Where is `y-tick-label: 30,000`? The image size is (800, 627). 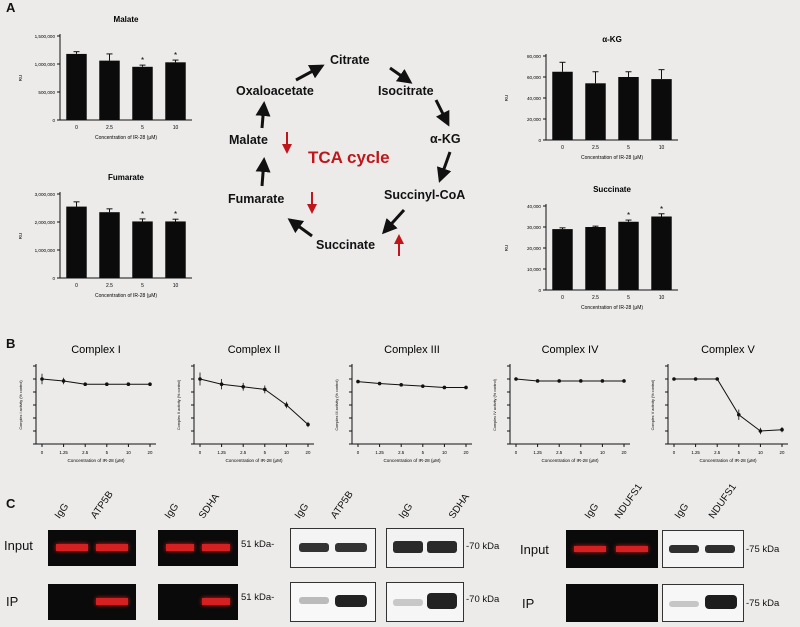
y-tick-label: 30,000 is located at coordinates (534, 227).